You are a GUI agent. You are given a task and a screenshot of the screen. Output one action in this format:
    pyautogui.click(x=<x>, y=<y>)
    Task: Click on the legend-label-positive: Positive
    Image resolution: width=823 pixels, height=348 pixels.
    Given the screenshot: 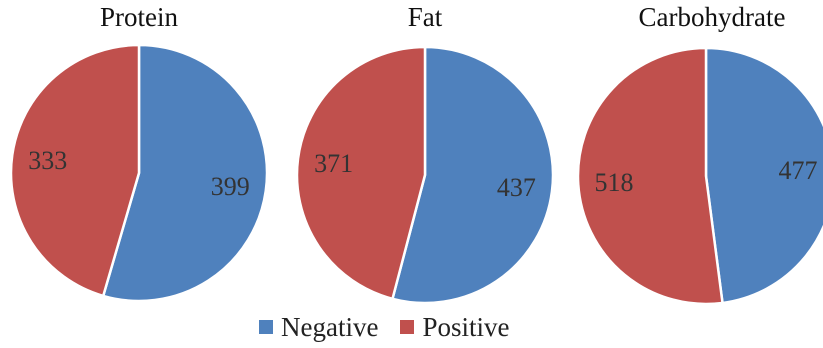 What is the action you would take?
    pyautogui.click(x=466, y=326)
    